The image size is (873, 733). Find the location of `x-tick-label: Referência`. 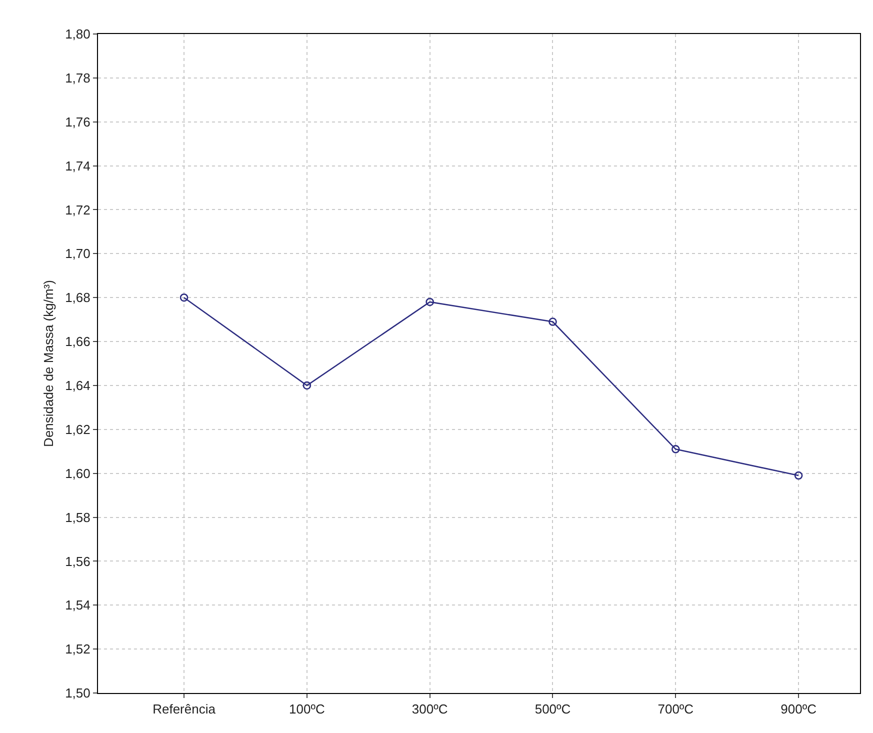

x-tick-label: Referência is located at coordinates (184, 709).